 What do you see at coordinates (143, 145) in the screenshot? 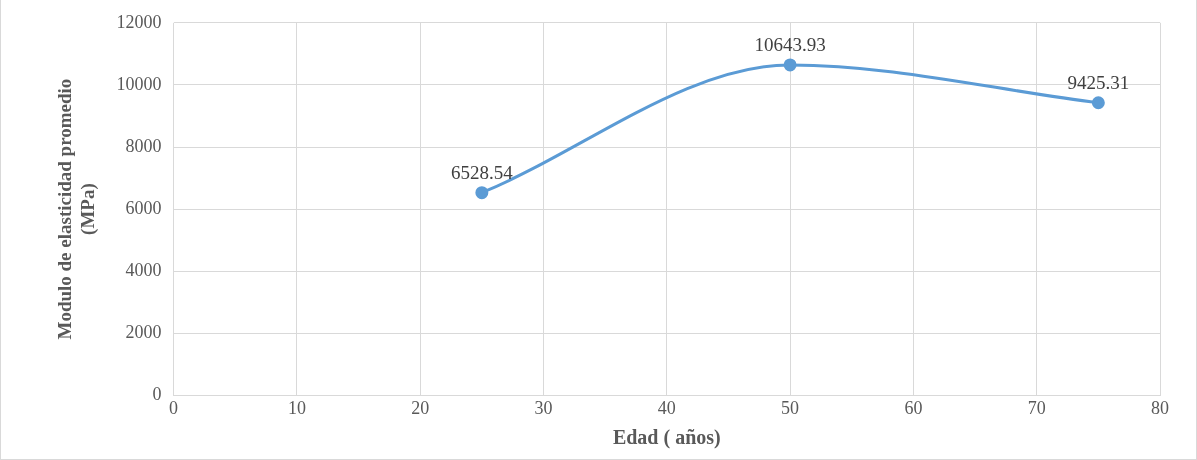
I see `y-tick-label: 8000` at bounding box center [143, 145].